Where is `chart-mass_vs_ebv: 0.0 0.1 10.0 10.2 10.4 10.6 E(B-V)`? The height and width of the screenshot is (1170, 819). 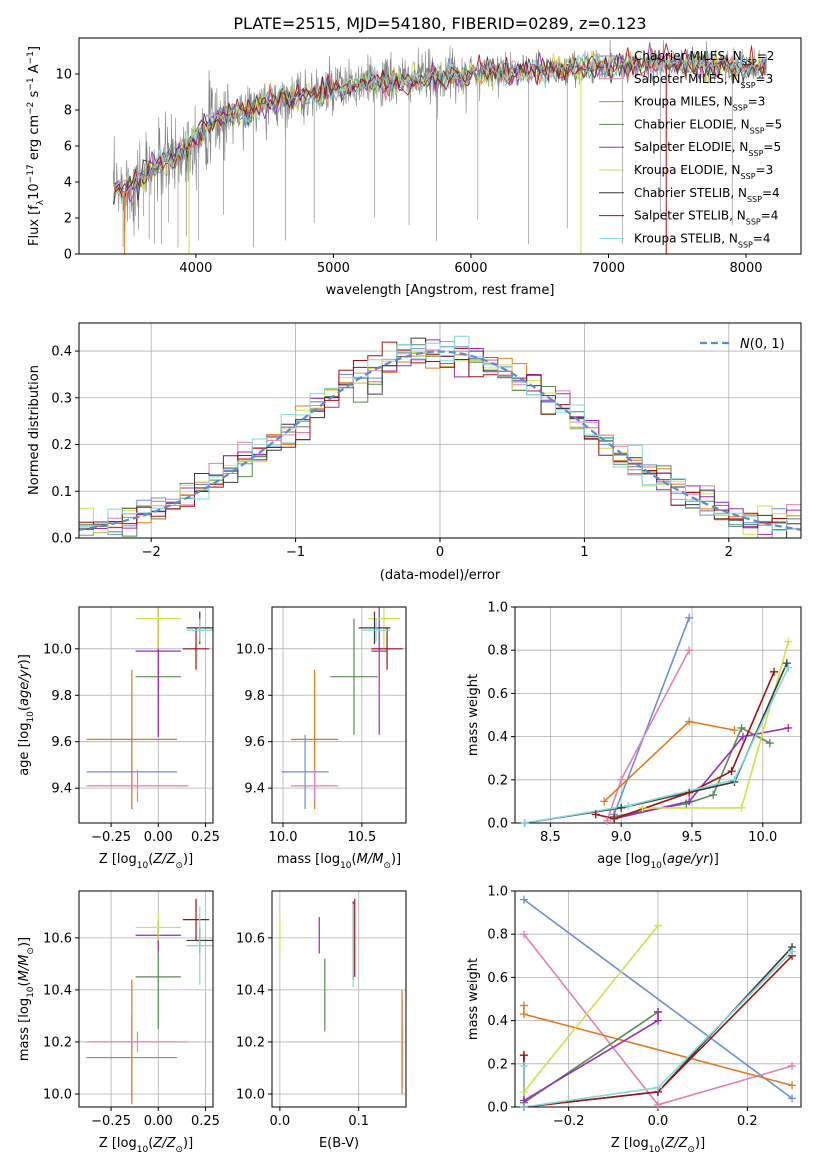
chart-mass_vs_ebv: 0.0 0.1 10.0 10.2 10.4 10.6 E(B-V) is located at coordinates (321, 1020).